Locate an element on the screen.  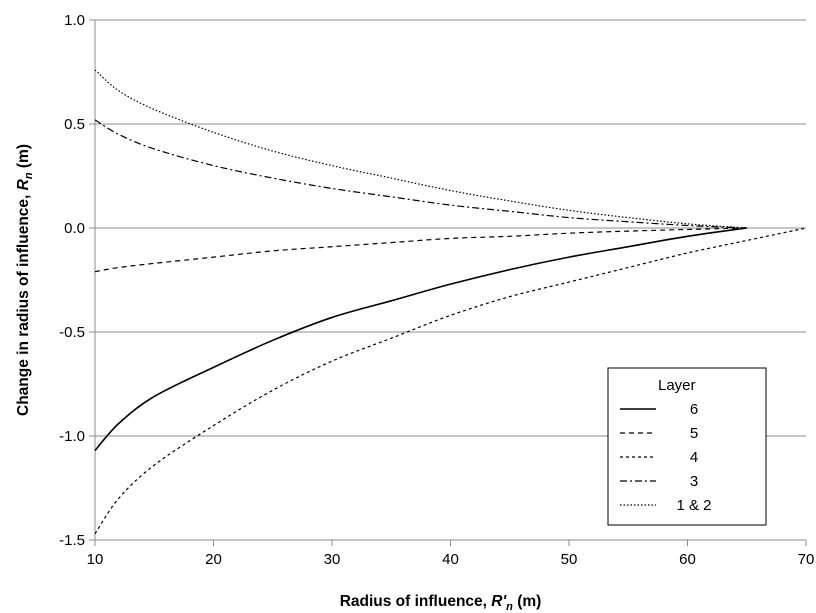
y-tick-label: 0.0 is located at coordinates (74, 228).